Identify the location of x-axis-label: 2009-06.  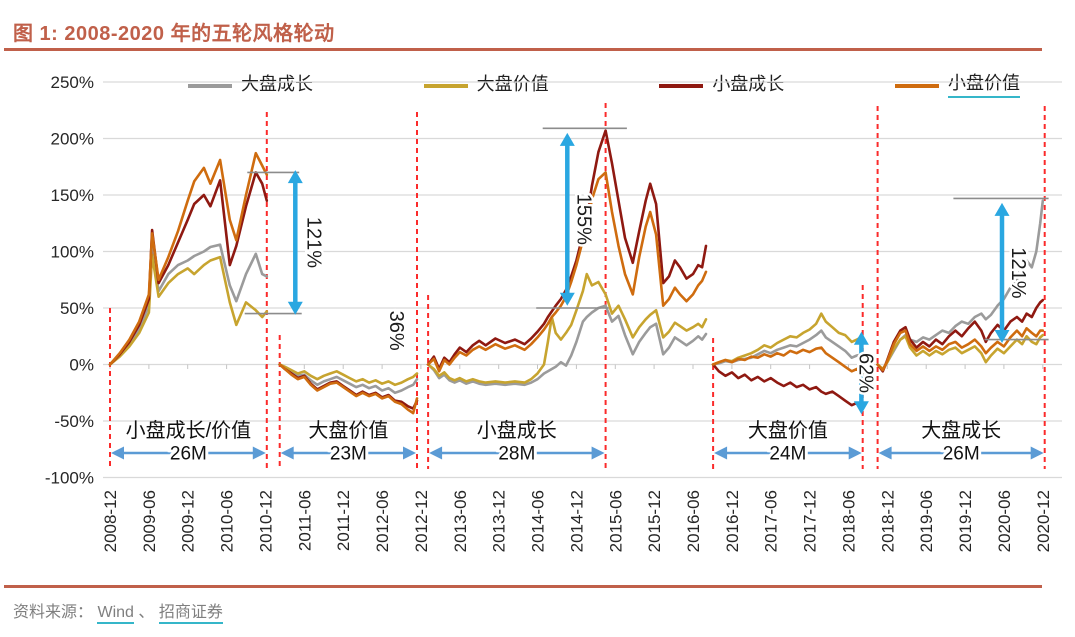
(149, 521).